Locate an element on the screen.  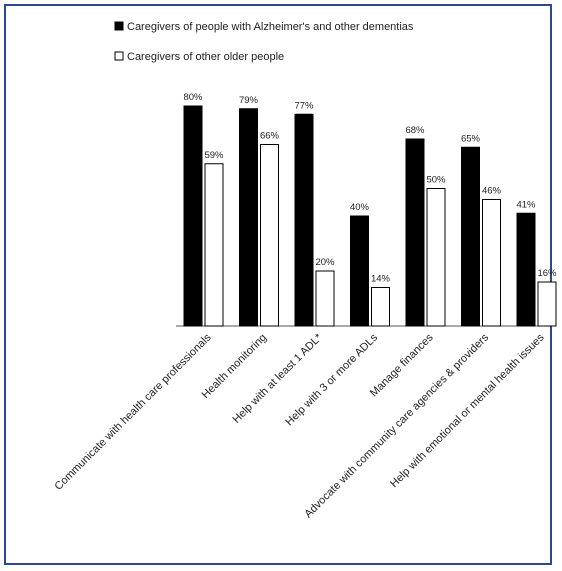
legend-label-other-older: Caregivers of other older people is located at coordinates (205, 57).